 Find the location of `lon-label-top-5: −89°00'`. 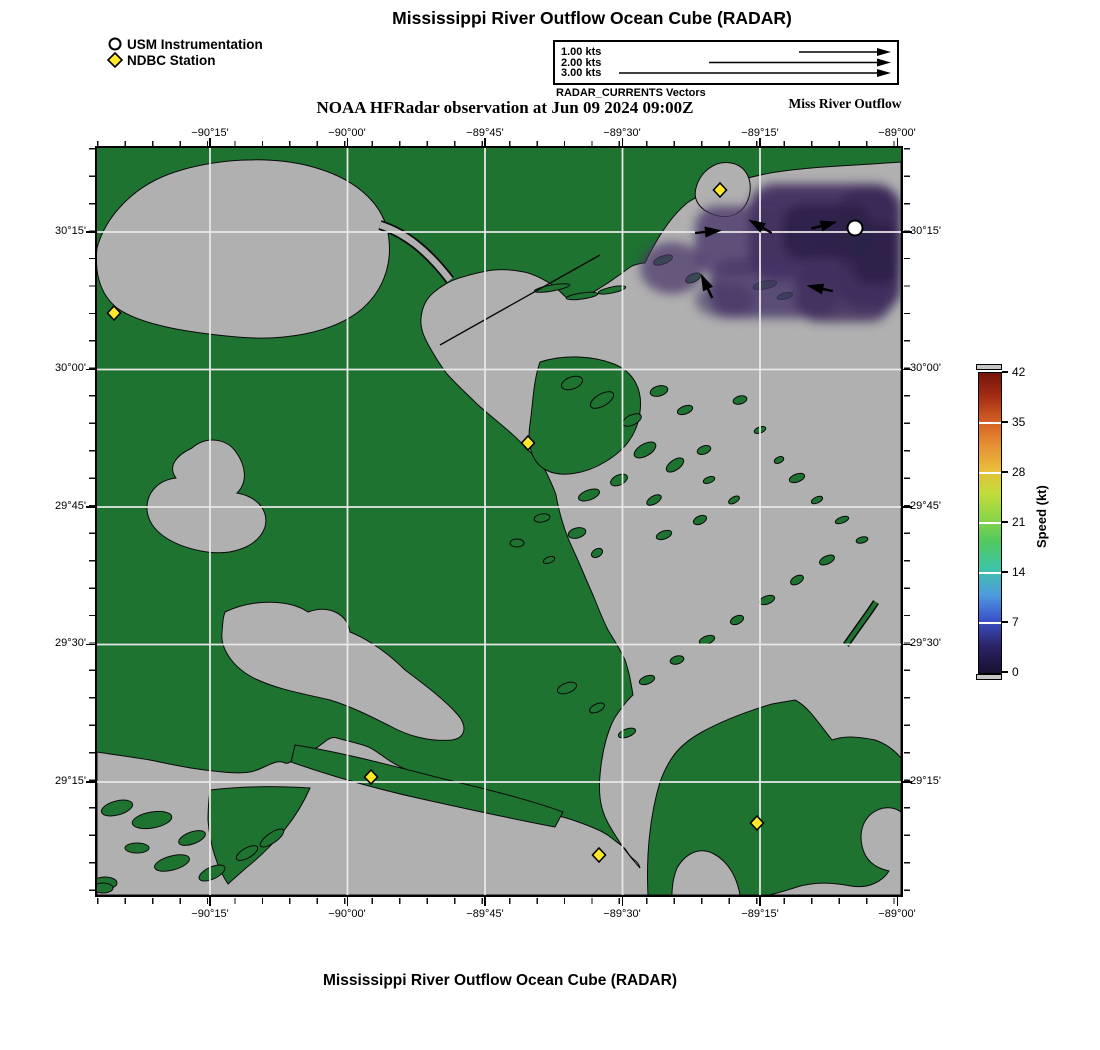

lon-label-top-5: −89°00' is located at coordinates (897, 133).